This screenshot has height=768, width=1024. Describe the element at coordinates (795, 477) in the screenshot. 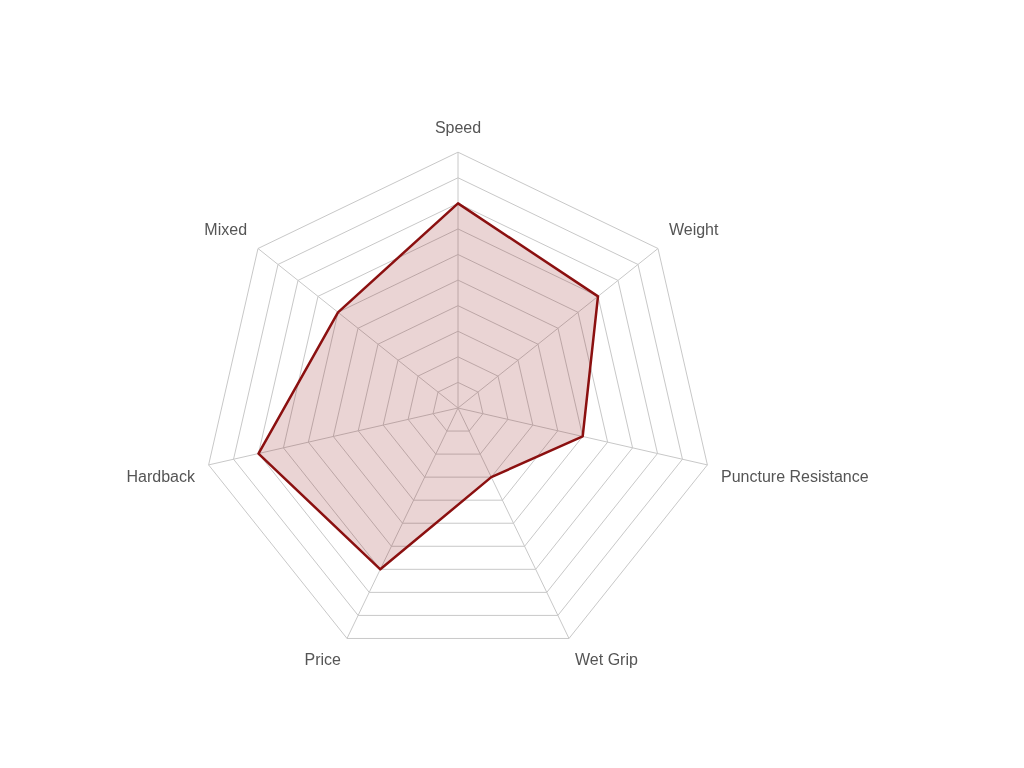

I see `spoke-label: Puncture Resistance` at that location.